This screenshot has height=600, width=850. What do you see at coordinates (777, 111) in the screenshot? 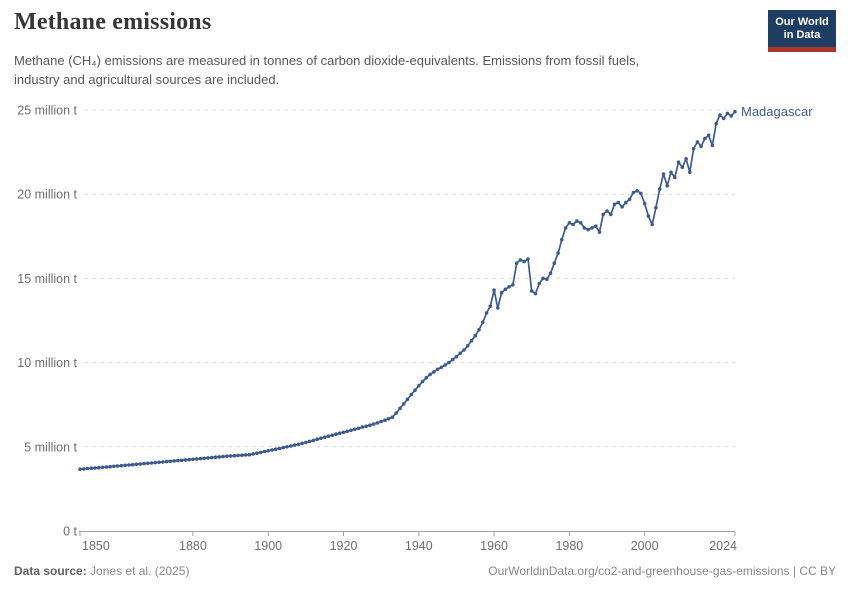
I see `entity-label: Madagascar` at bounding box center [777, 111].